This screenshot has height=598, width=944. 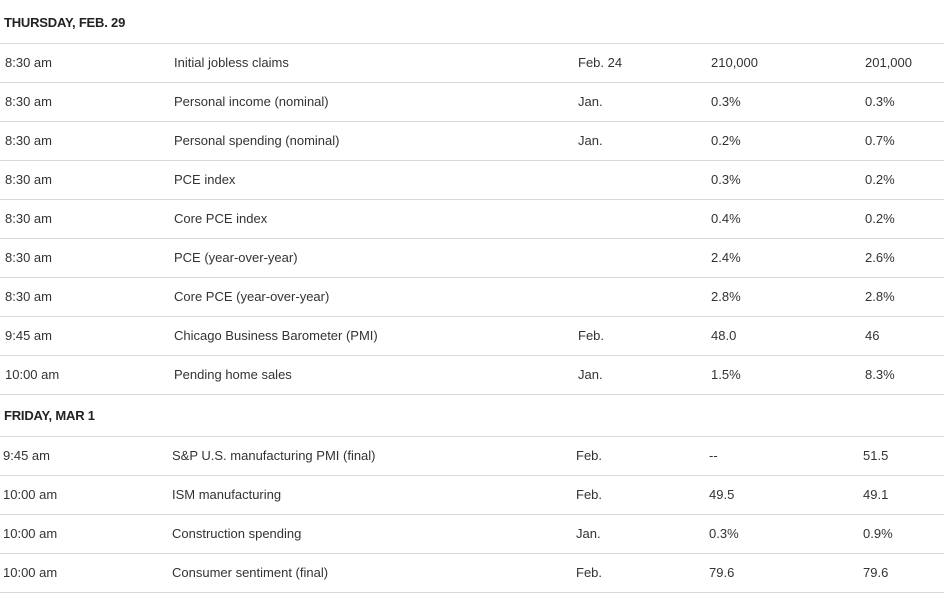 I want to click on previous-cell: 79.6, so click(x=876, y=572).